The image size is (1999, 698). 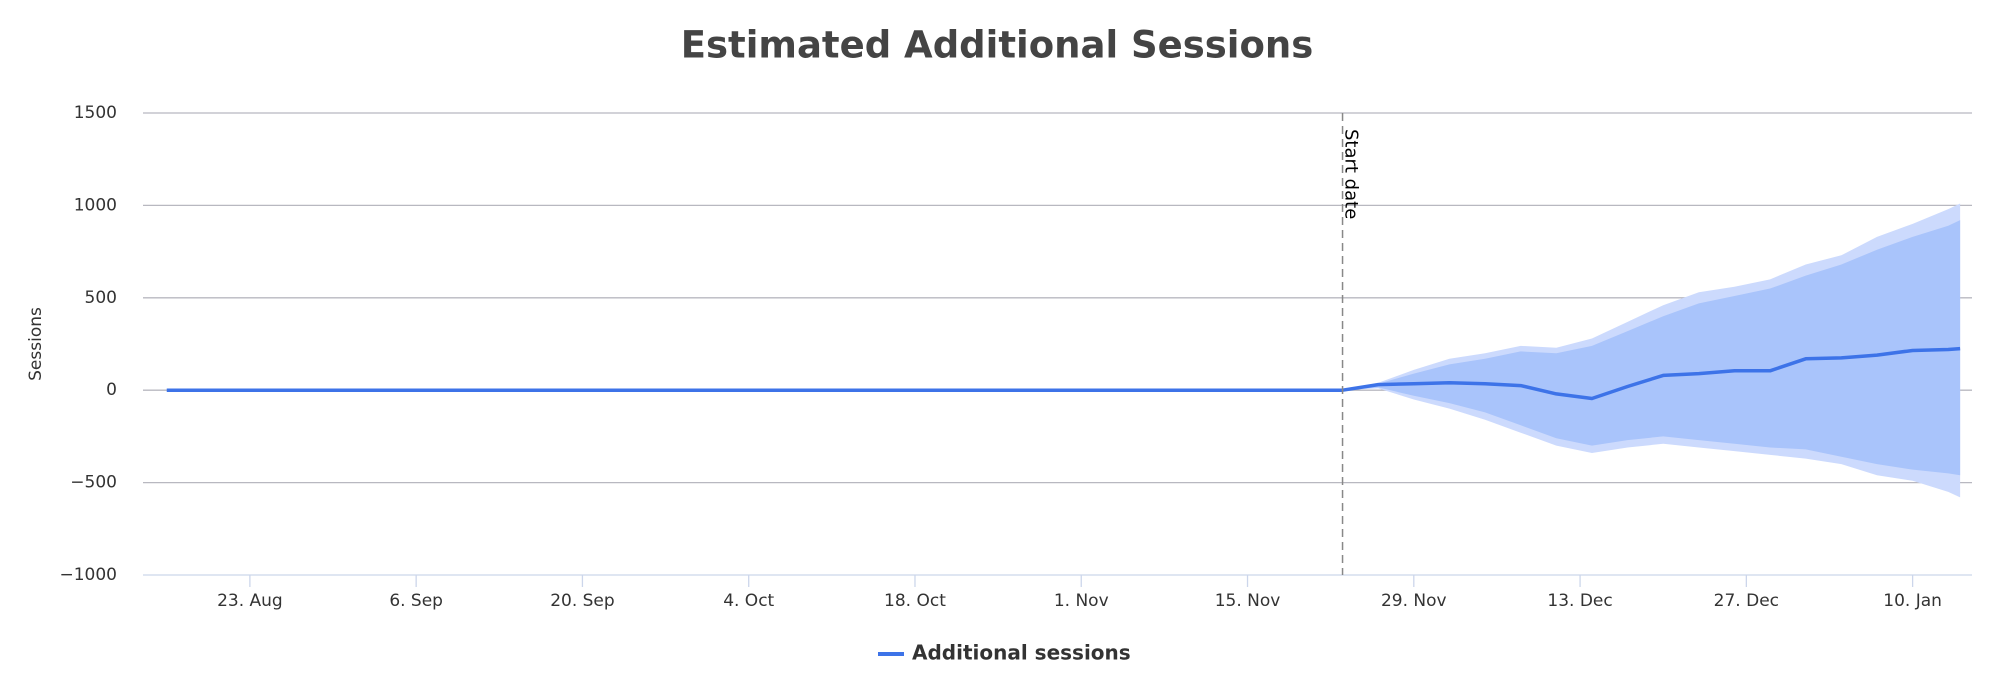 What do you see at coordinates (416, 601) in the screenshot?
I see `x-tick-label: 6. Sep` at bounding box center [416, 601].